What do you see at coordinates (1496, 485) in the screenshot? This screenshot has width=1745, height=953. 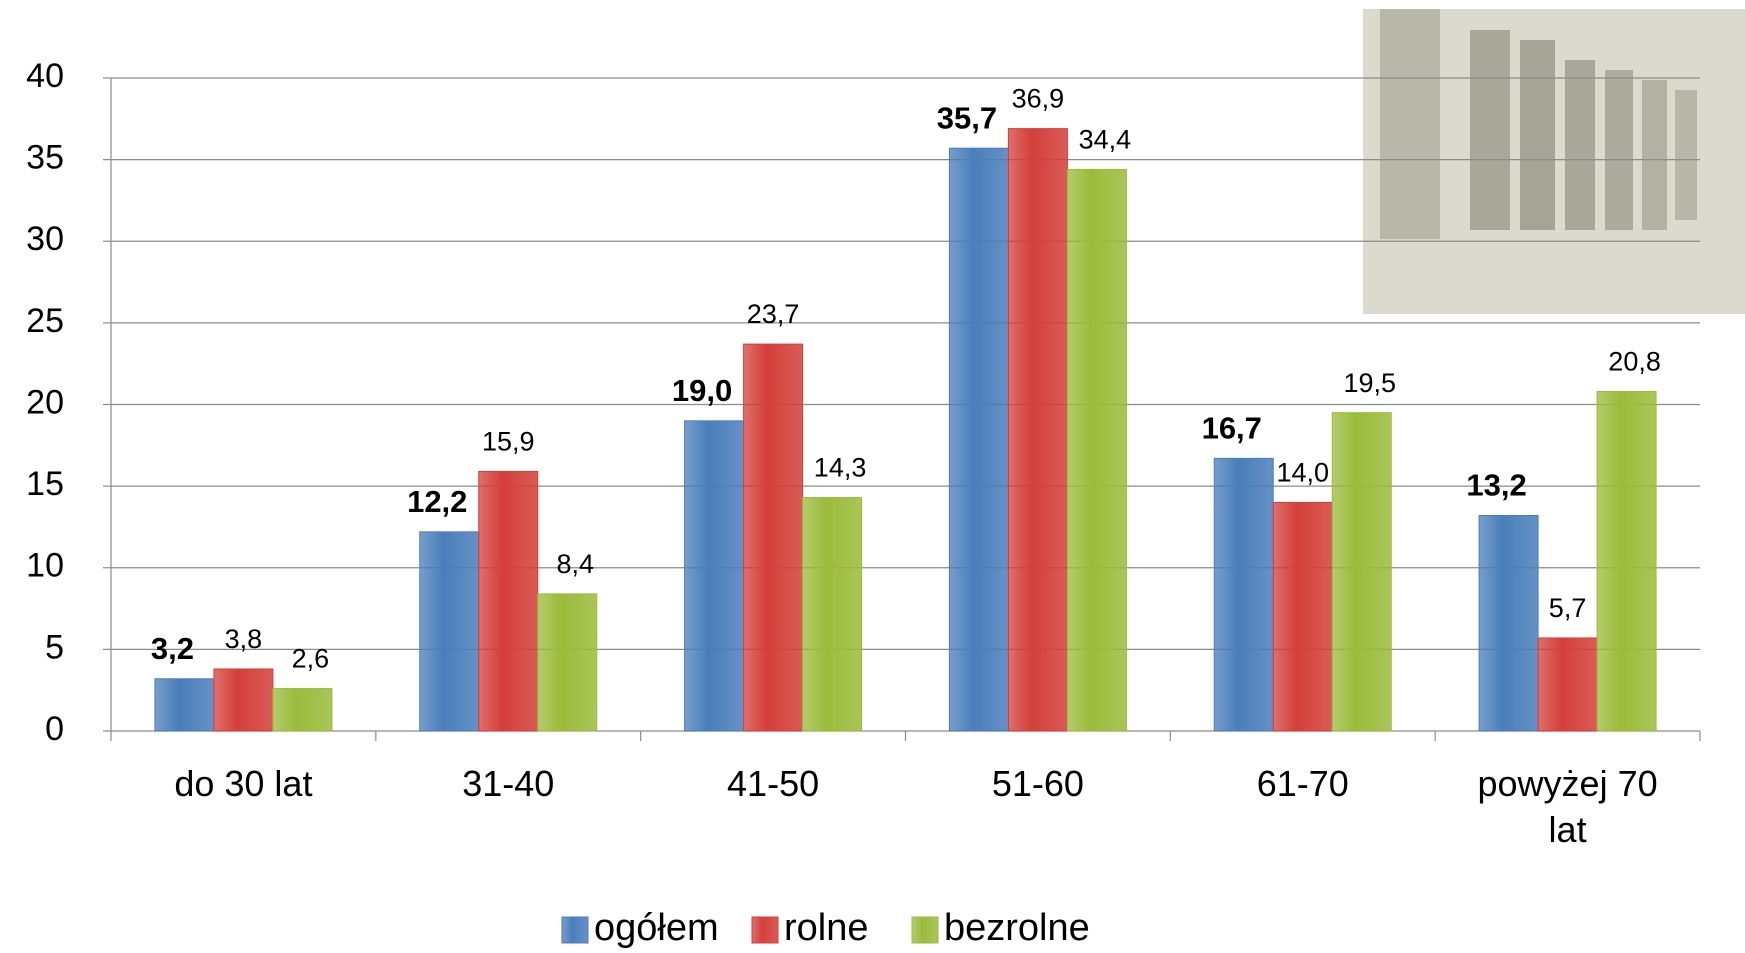 I see `value-label: 13,2` at bounding box center [1496, 485].